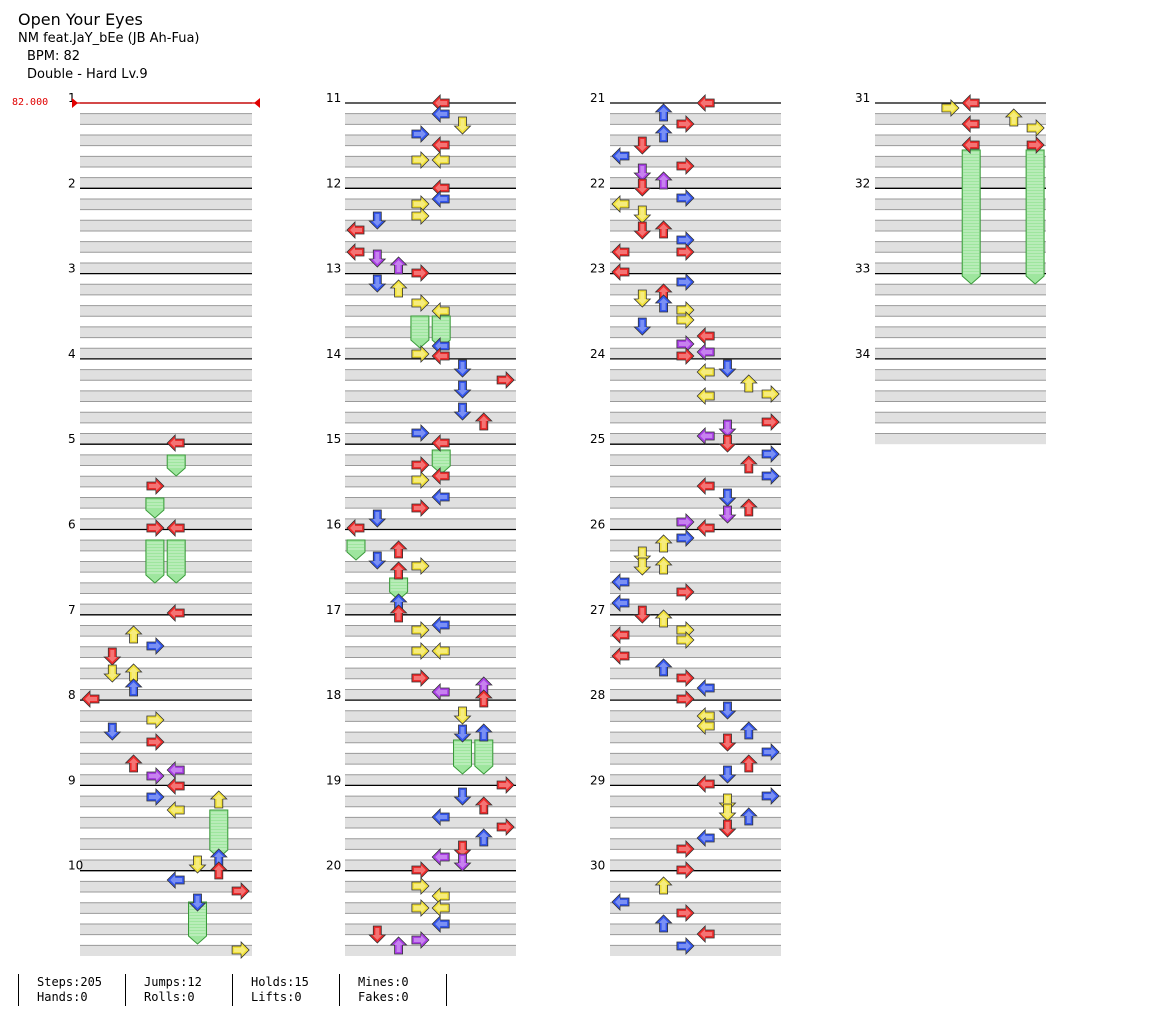  I want to click on measure-number: 16, so click(333, 525).